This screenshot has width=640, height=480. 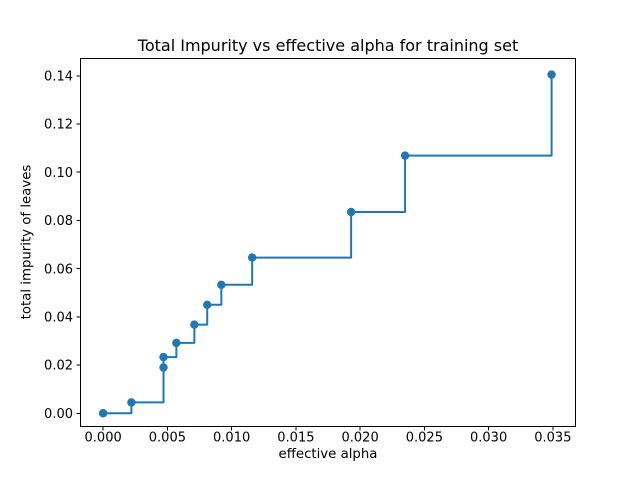 What do you see at coordinates (58, 414) in the screenshot?
I see `y-tick-label: 0.00` at bounding box center [58, 414].